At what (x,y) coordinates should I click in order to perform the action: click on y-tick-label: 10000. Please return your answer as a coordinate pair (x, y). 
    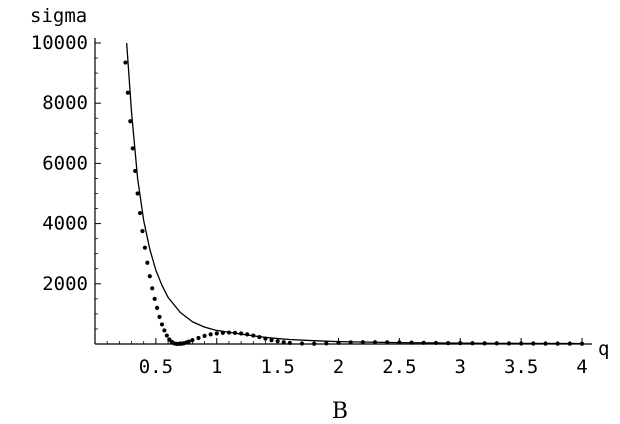
    Looking at the image, I should click on (59, 43).